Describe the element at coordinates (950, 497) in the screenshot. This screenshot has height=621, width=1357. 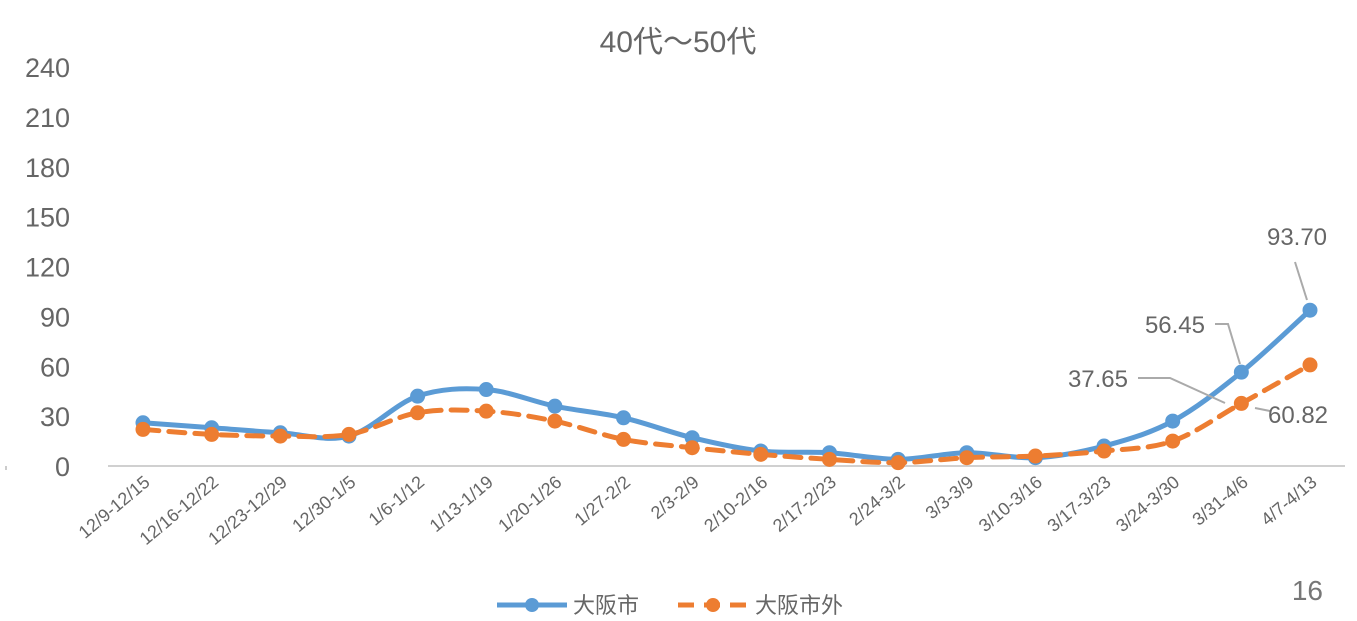
I see `x-tick-label: 3/3-3/9` at that location.